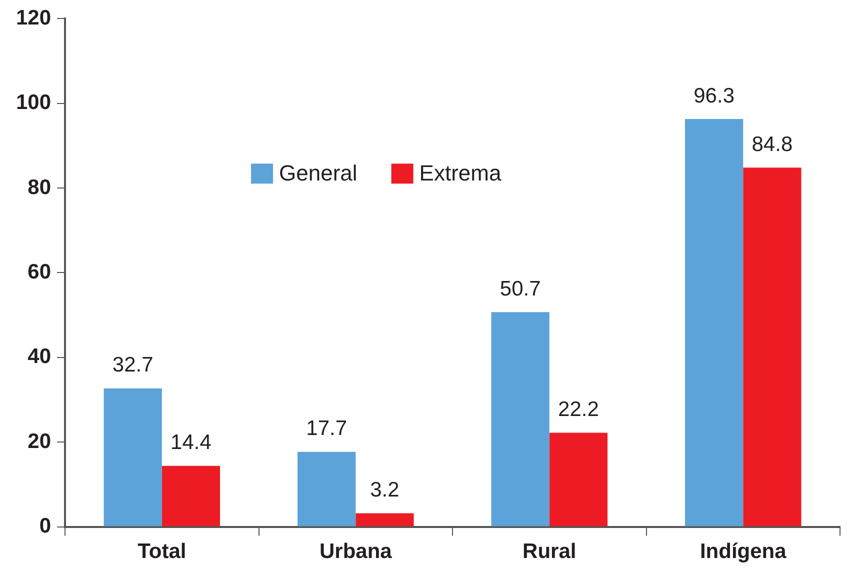 The height and width of the screenshot is (573, 854). Describe the element at coordinates (772, 144) in the screenshot. I see `data-label: 84.8` at that location.